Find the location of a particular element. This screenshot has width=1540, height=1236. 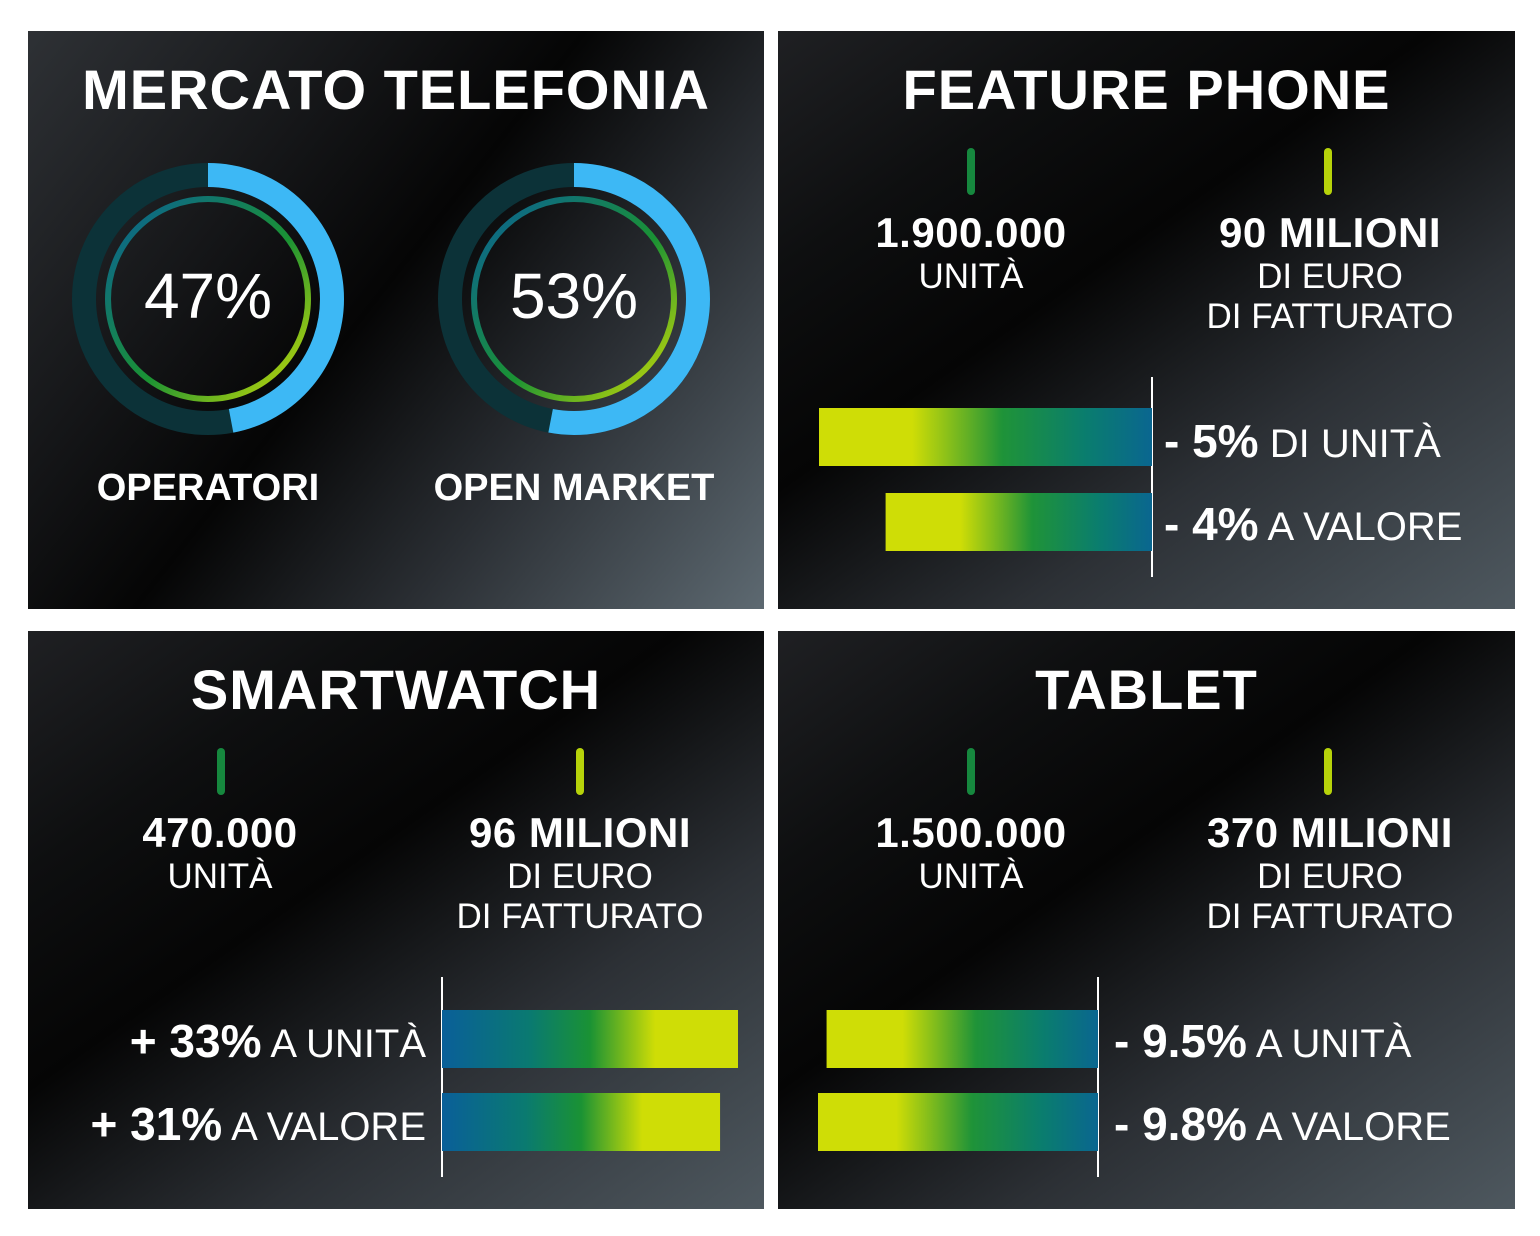

revenue-stat: 90 MILIONI DI EURO DI FATTURATO is located at coordinates (1330, 273).